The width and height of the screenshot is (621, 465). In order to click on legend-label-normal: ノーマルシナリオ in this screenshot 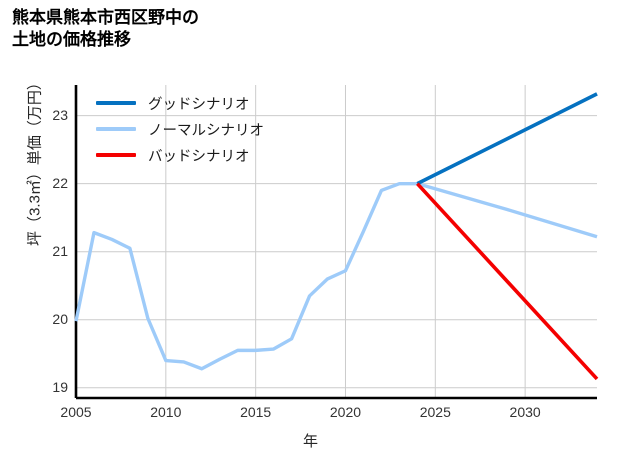, I will do `click(206, 130)`.